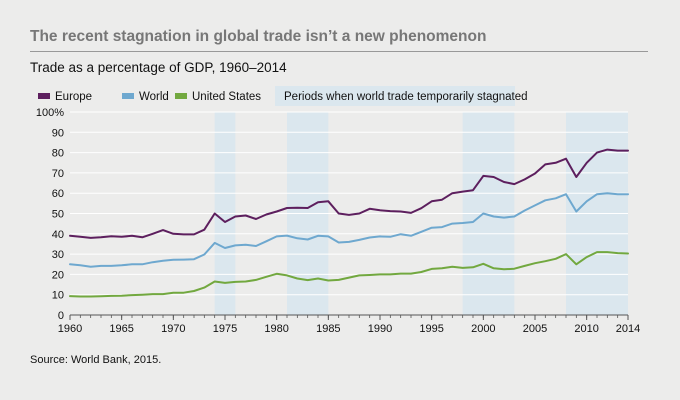 This screenshot has width=680, height=400. Describe the element at coordinates (58, 133) in the screenshot. I see `y-tick-label-90: 90` at that location.